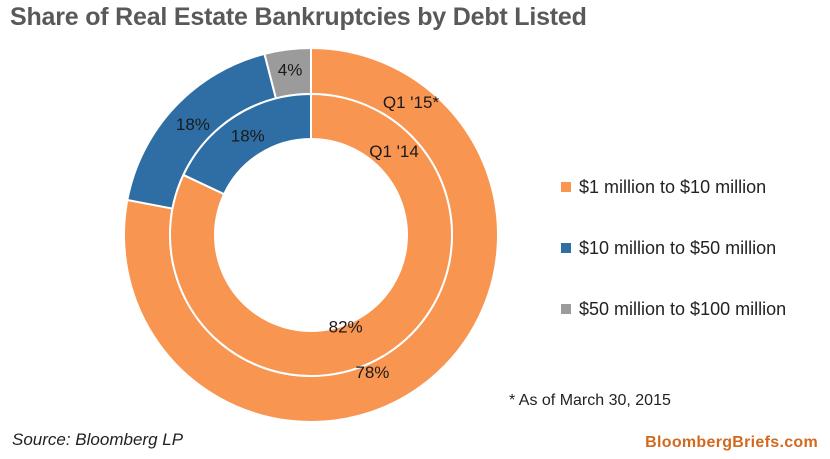  I want to click on legend-label: $50 million to $100 million, so click(683, 308).